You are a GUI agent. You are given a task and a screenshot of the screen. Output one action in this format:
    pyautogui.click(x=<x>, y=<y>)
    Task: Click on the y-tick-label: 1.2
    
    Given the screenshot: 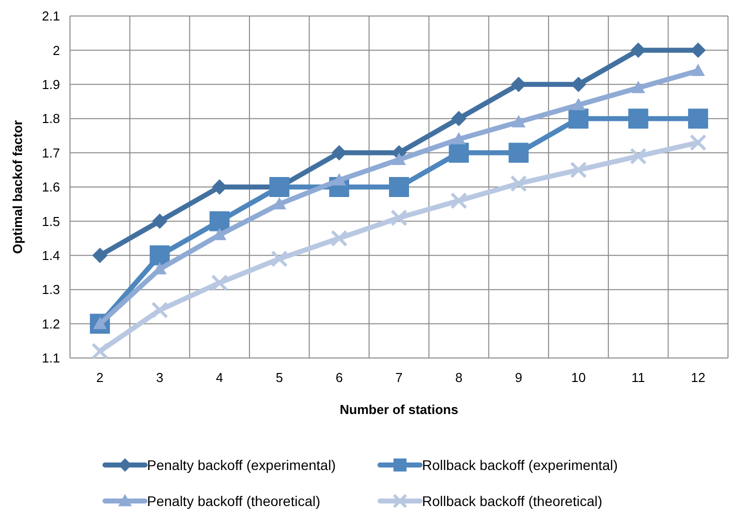 What is the action you would take?
    pyautogui.click(x=51, y=324)
    